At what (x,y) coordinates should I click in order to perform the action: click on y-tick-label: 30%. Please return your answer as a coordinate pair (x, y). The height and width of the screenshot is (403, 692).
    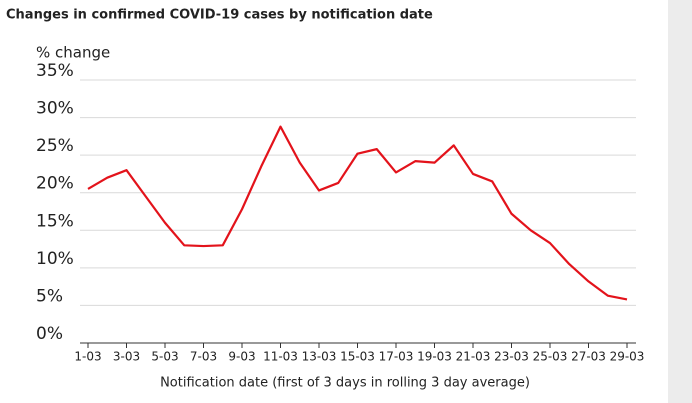
    Looking at the image, I should click on (55, 109).